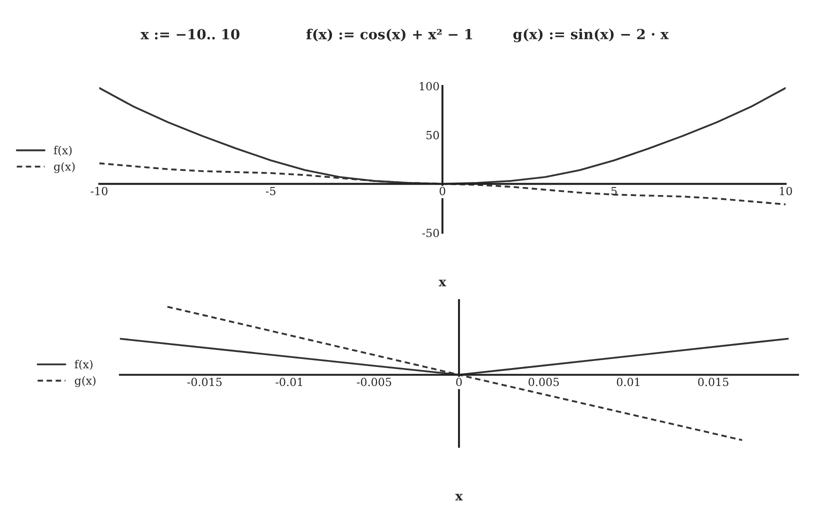 Image resolution: width=827 pixels, height=506 pixels. Describe the element at coordinates (204, 382) in the screenshot. I see `x-tick-label: -0.015` at that location.